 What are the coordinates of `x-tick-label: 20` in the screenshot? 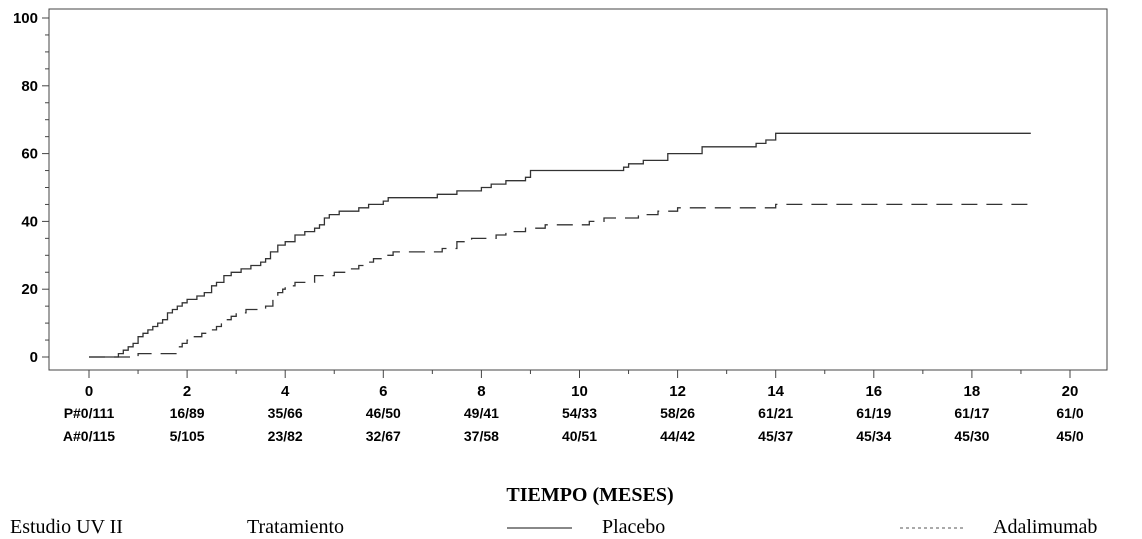 It's located at (1070, 391).